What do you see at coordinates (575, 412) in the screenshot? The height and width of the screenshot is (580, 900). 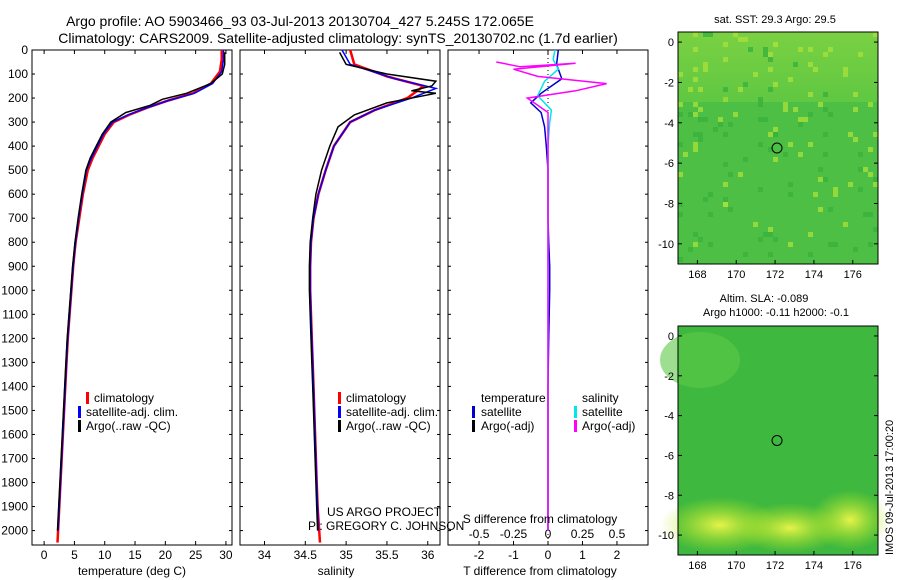 I see `legend-swatch-s-satellite` at bounding box center [575, 412].